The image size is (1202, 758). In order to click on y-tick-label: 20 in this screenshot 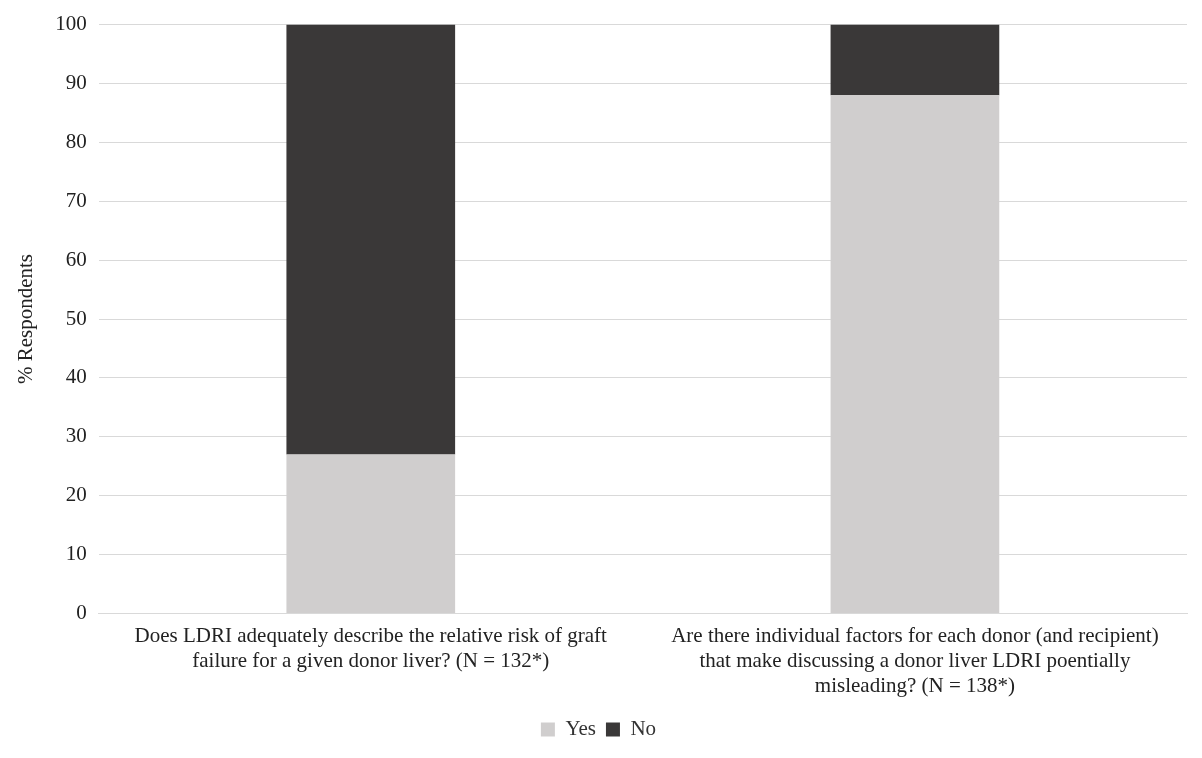, I will do `click(76, 494)`.